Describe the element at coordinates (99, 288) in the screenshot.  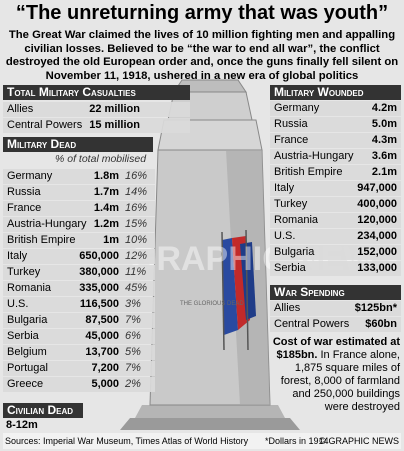
I see `dead: 335,000` at that location.